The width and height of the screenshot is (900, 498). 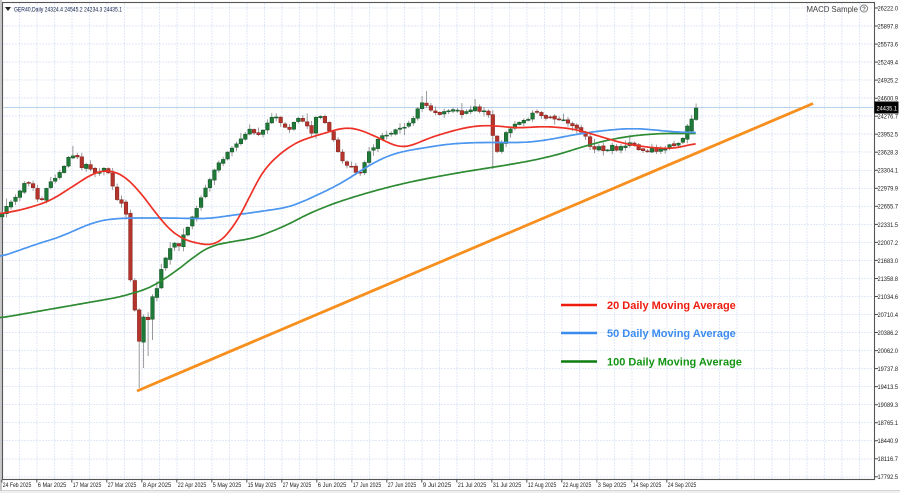 I want to click on svg-text: 27 Jun 2025, so click(x=402, y=485).